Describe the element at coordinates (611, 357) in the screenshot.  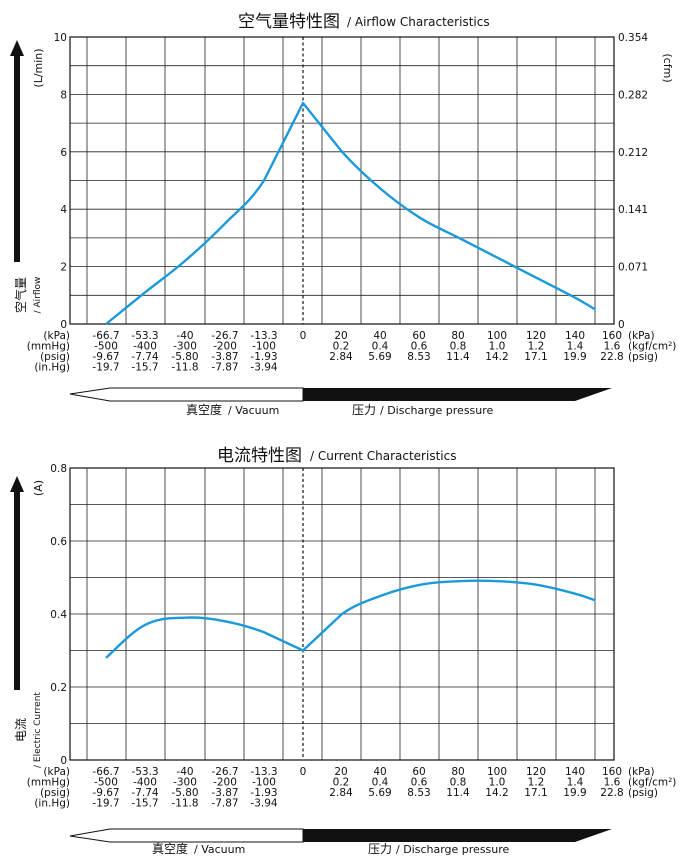
I see `x-tick-label: 22.8` at that location.